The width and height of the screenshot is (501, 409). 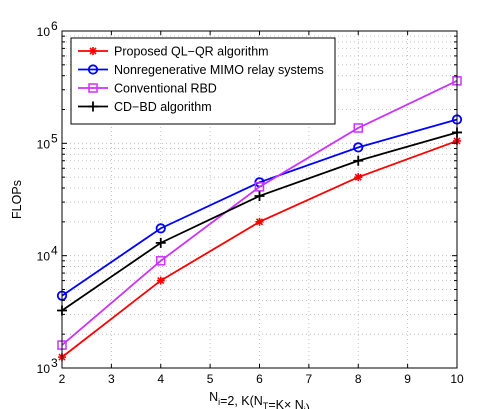 I want to click on legend-item: Conventional RBD, so click(x=147, y=89).